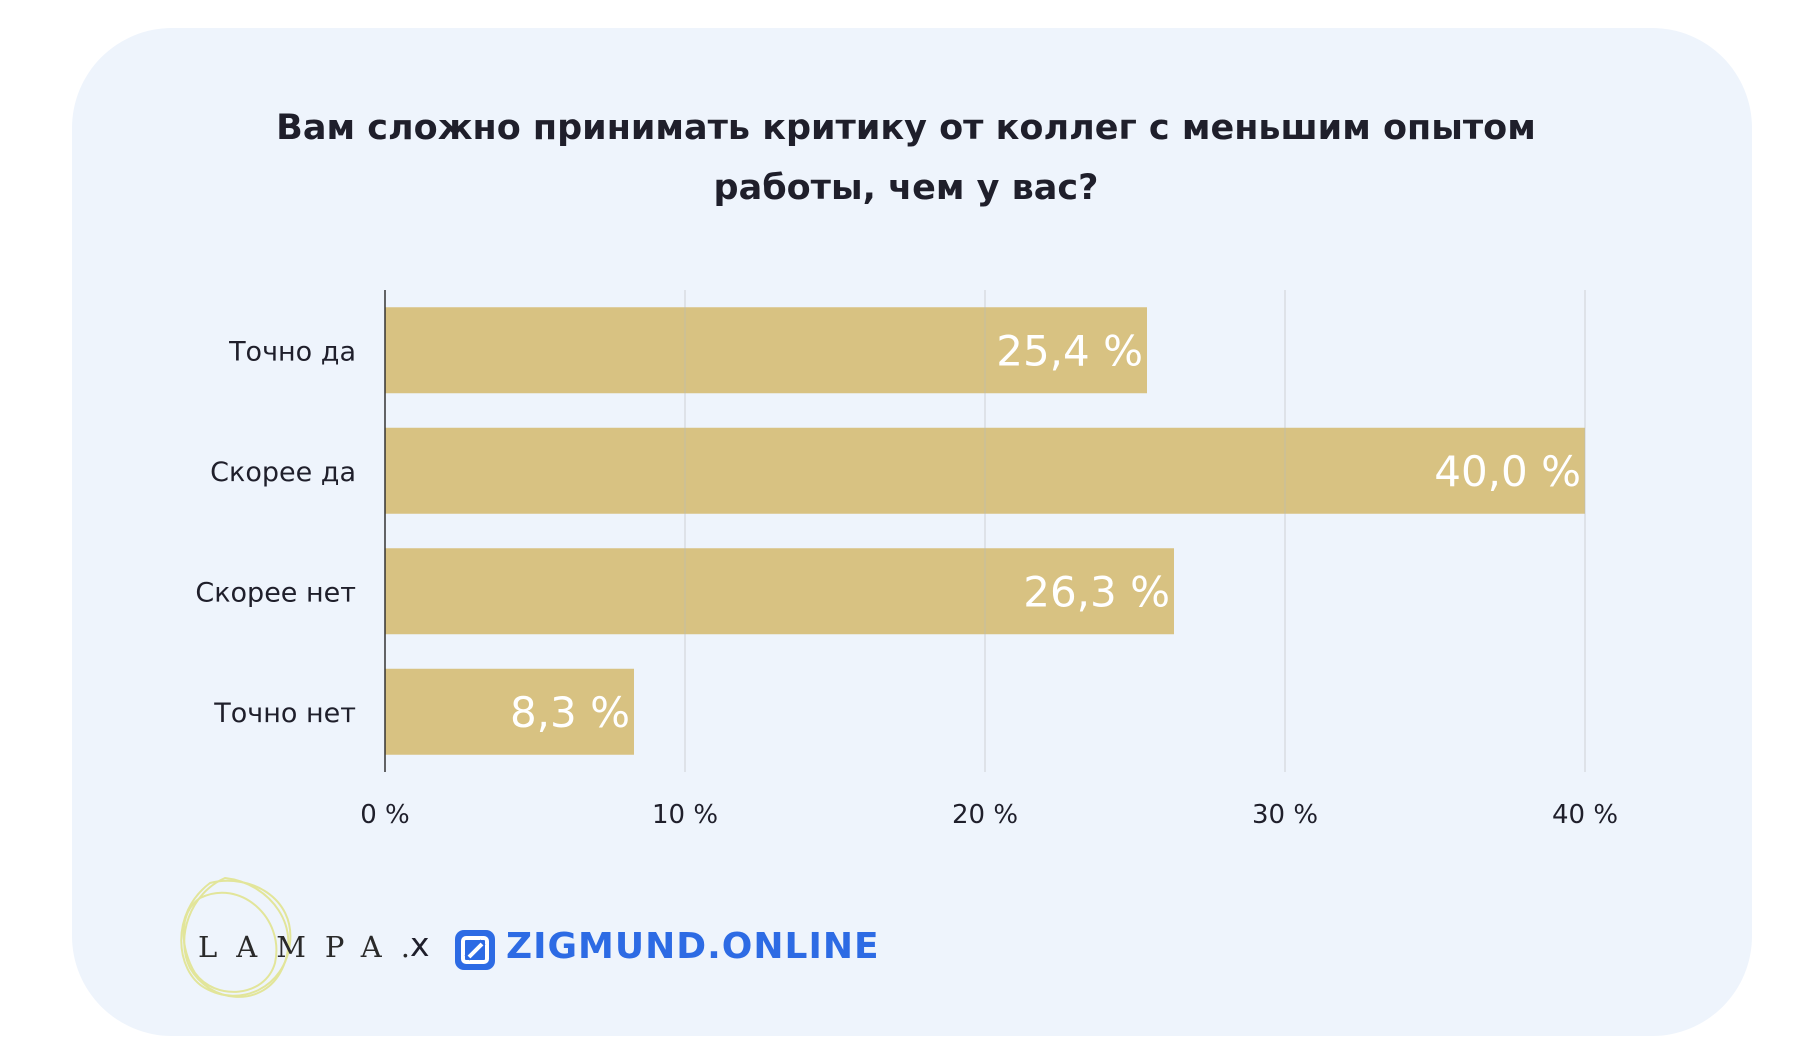 This screenshot has height=1056, width=1812. I want to click on category-label: Скорее нет, so click(275, 592).